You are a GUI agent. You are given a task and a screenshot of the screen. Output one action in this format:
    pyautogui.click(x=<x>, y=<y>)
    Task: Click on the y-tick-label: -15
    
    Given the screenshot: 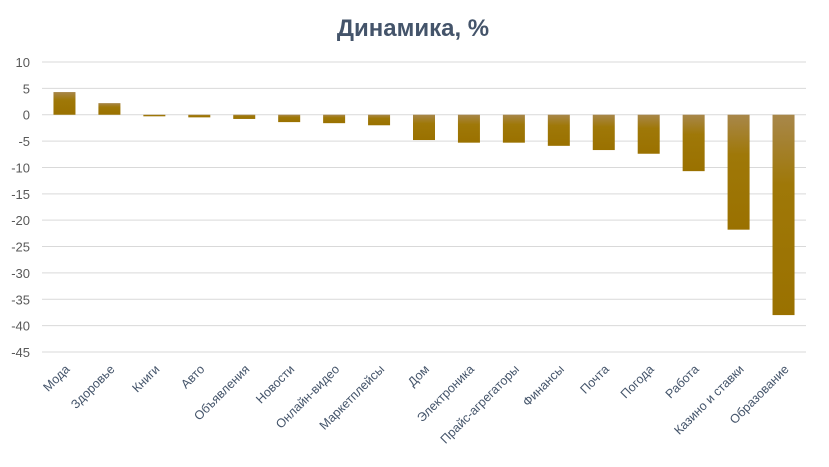 What is the action you would take?
    pyautogui.click(x=20, y=194)
    